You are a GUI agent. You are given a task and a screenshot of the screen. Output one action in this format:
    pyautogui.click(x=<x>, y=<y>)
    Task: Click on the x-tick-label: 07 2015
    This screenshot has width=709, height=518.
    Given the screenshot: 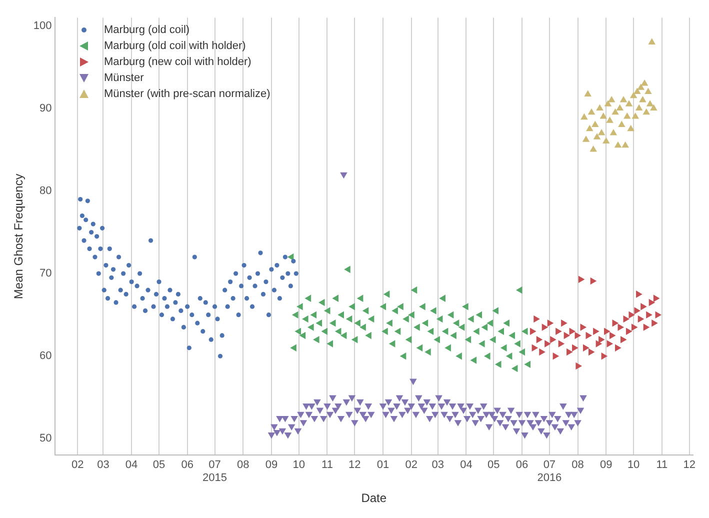 What is the action you would take?
    pyautogui.click(x=215, y=471)
    